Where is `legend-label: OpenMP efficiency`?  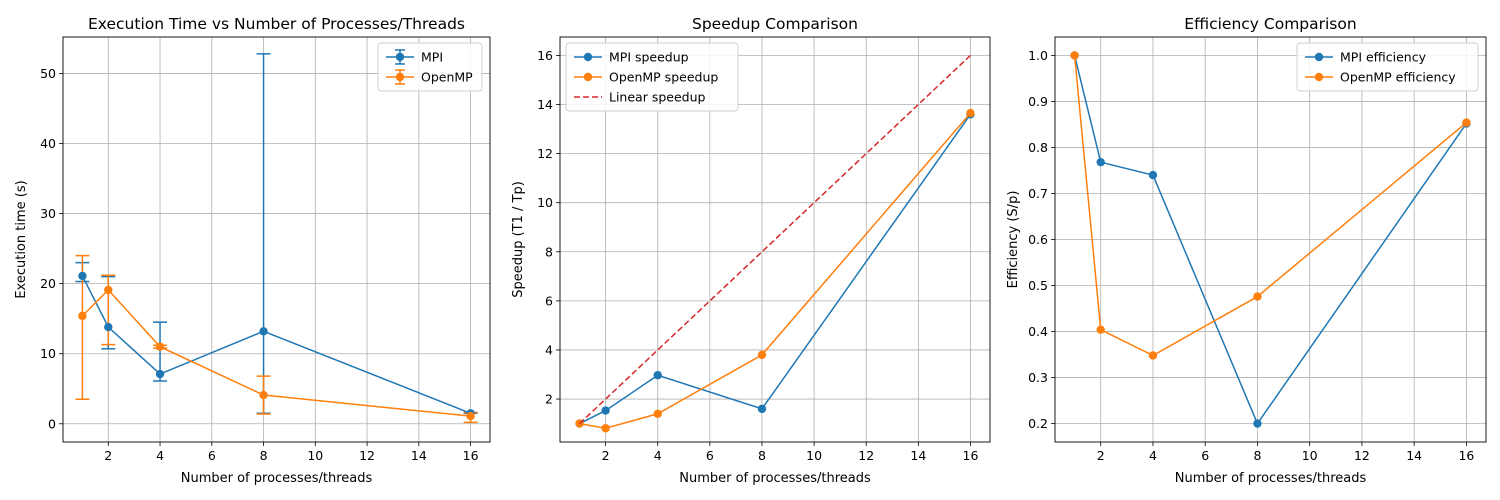 legend-label: OpenMP efficiency is located at coordinates (1398, 77).